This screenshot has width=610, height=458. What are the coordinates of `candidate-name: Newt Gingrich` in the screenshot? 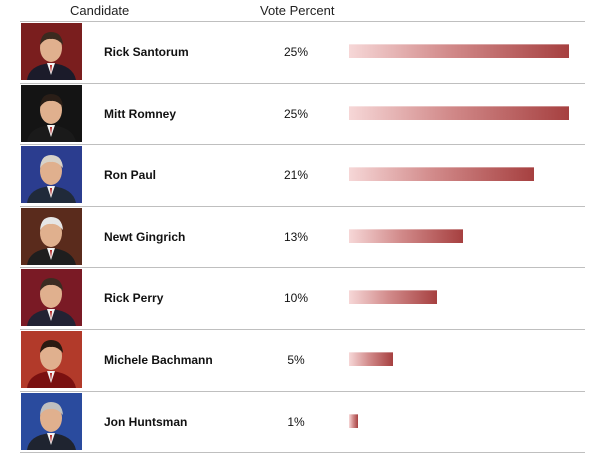 It's located at (145, 237).